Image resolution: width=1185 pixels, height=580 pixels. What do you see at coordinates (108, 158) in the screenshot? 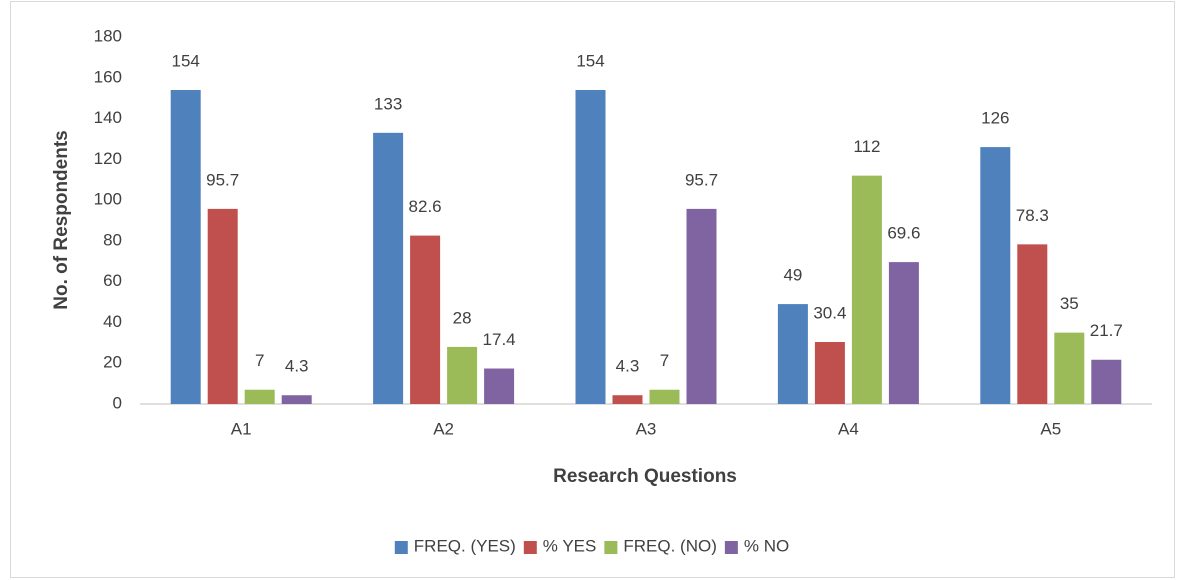
I see `y-tick-label: 120` at bounding box center [108, 158].